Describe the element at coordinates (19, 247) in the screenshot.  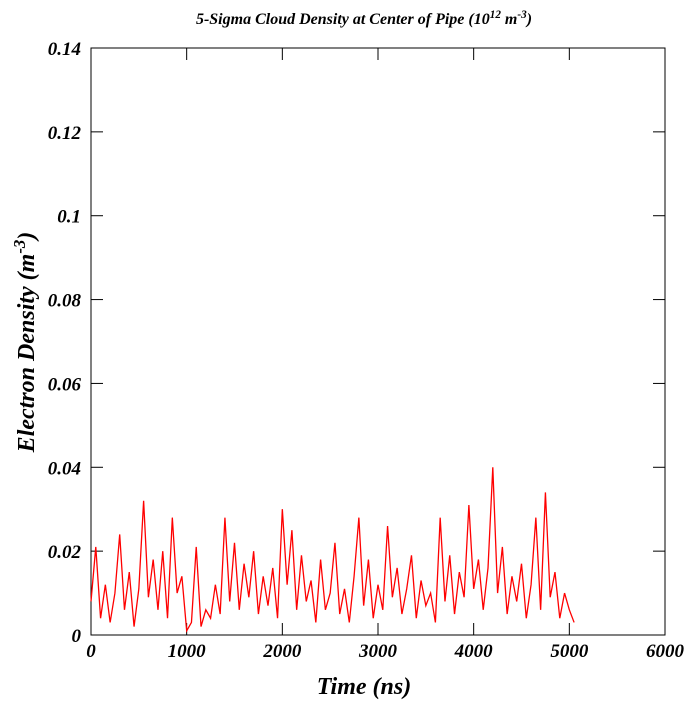
I see `y-label-part: -3` at that location.